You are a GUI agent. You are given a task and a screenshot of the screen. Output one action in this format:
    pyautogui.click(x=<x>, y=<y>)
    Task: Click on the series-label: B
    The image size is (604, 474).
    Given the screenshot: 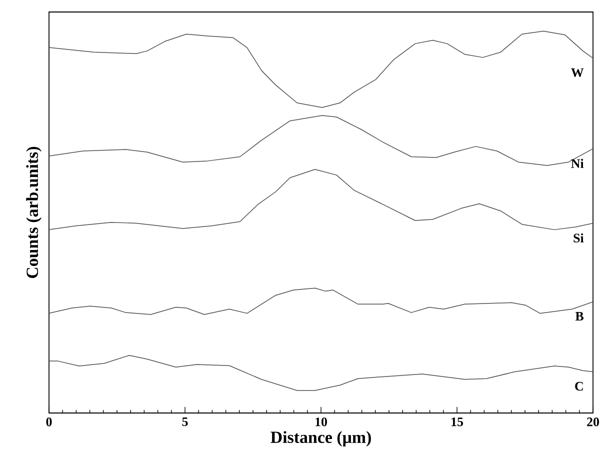 What is the action you would take?
    pyautogui.click(x=579, y=316)
    